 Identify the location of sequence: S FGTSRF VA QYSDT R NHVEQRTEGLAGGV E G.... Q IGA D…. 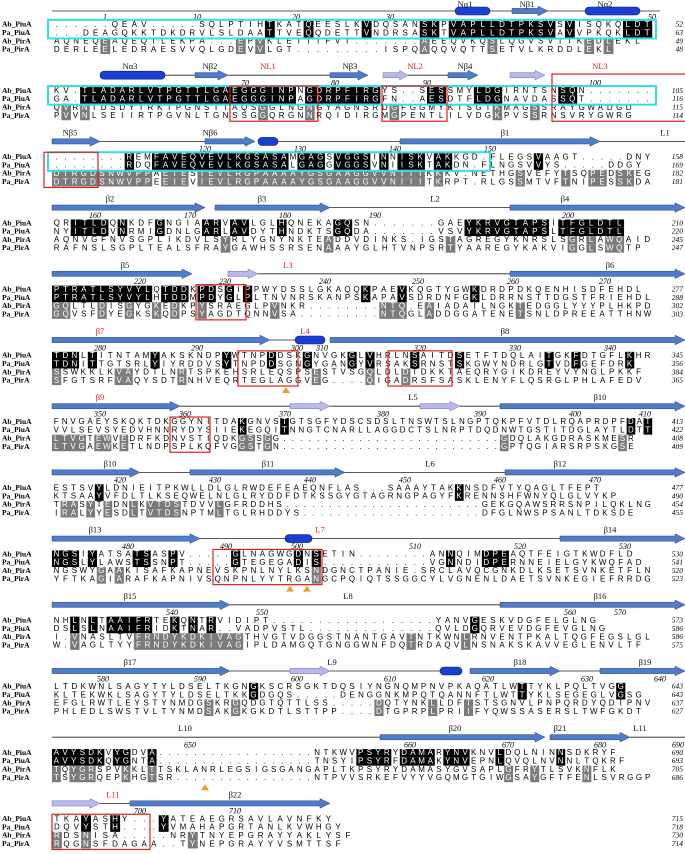
(348, 380).